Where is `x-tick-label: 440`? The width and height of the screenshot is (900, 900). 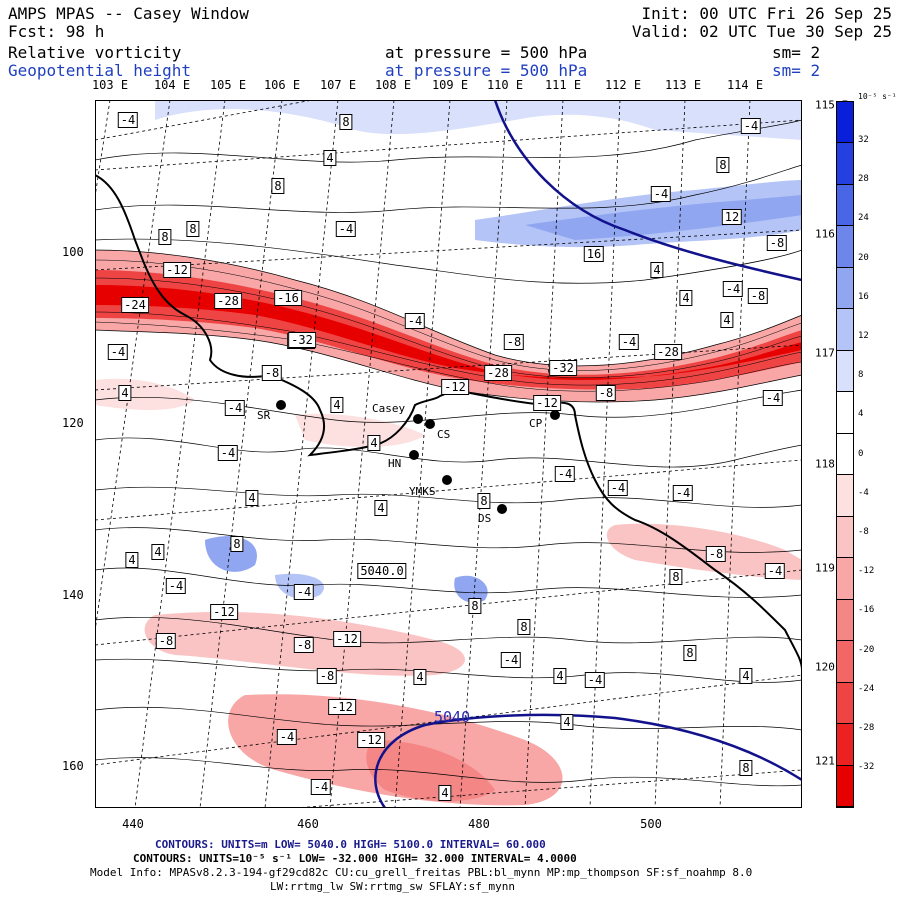
x-tick-label: 440 is located at coordinates (133, 824).